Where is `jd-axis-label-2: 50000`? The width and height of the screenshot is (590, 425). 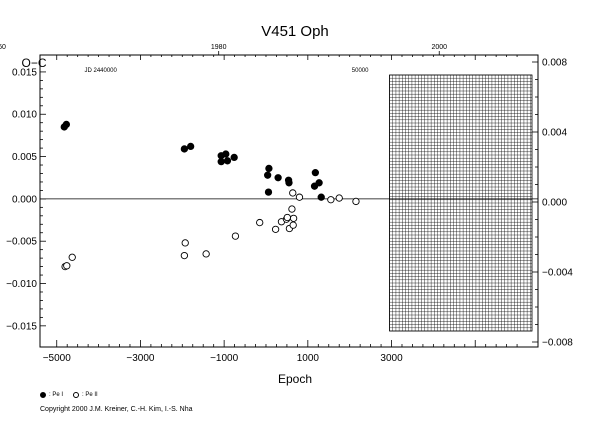
jd-axis-label-2: 50000 is located at coordinates (360, 71).